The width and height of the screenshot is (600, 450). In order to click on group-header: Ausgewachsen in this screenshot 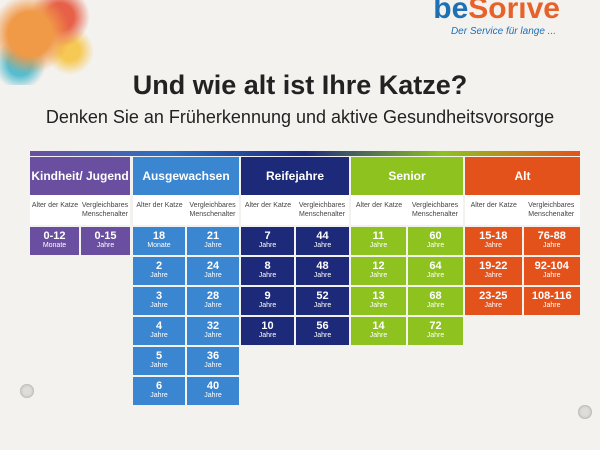, I will do `click(186, 176)`.